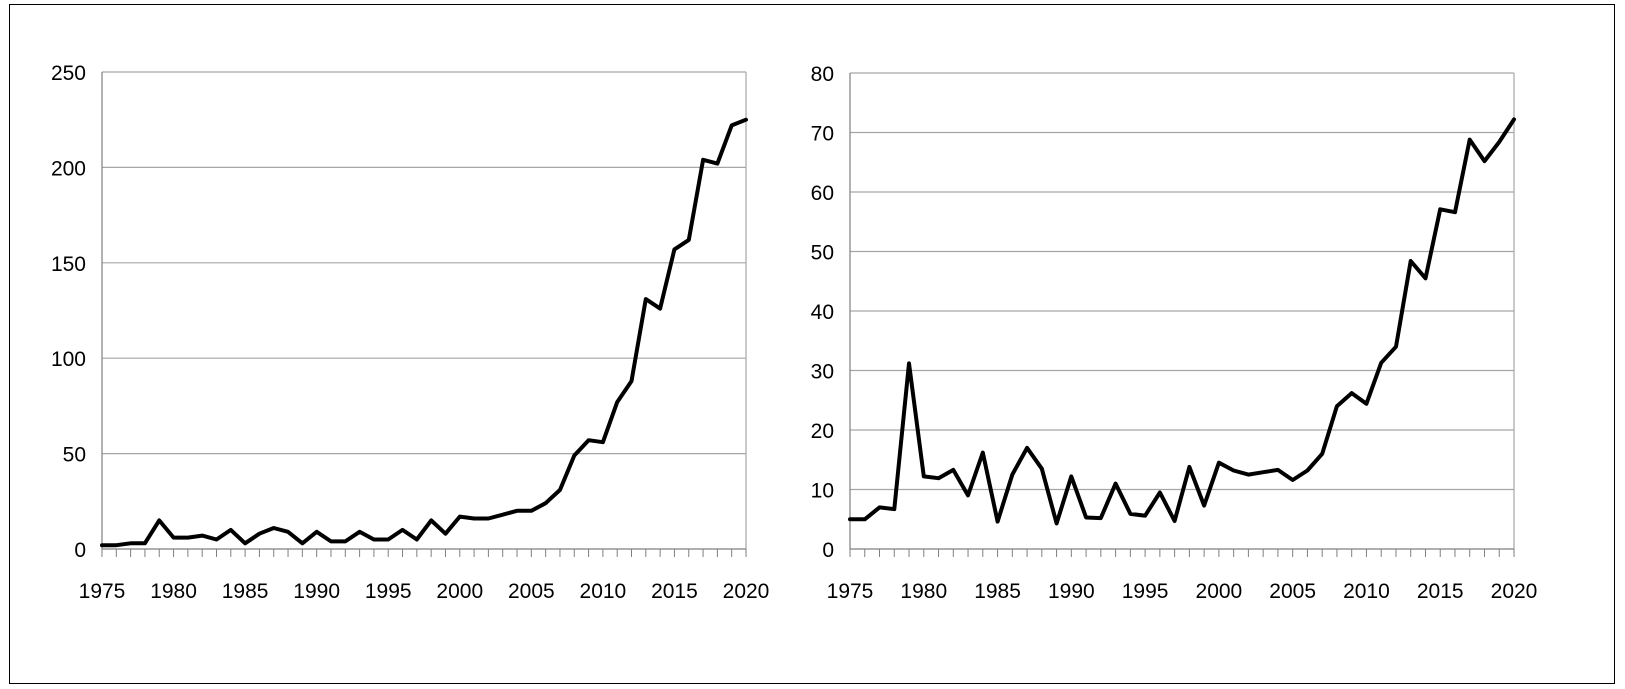 This screenshot has height=689, width=1625. I want to click on right-point-1988, so click(1041, 468).